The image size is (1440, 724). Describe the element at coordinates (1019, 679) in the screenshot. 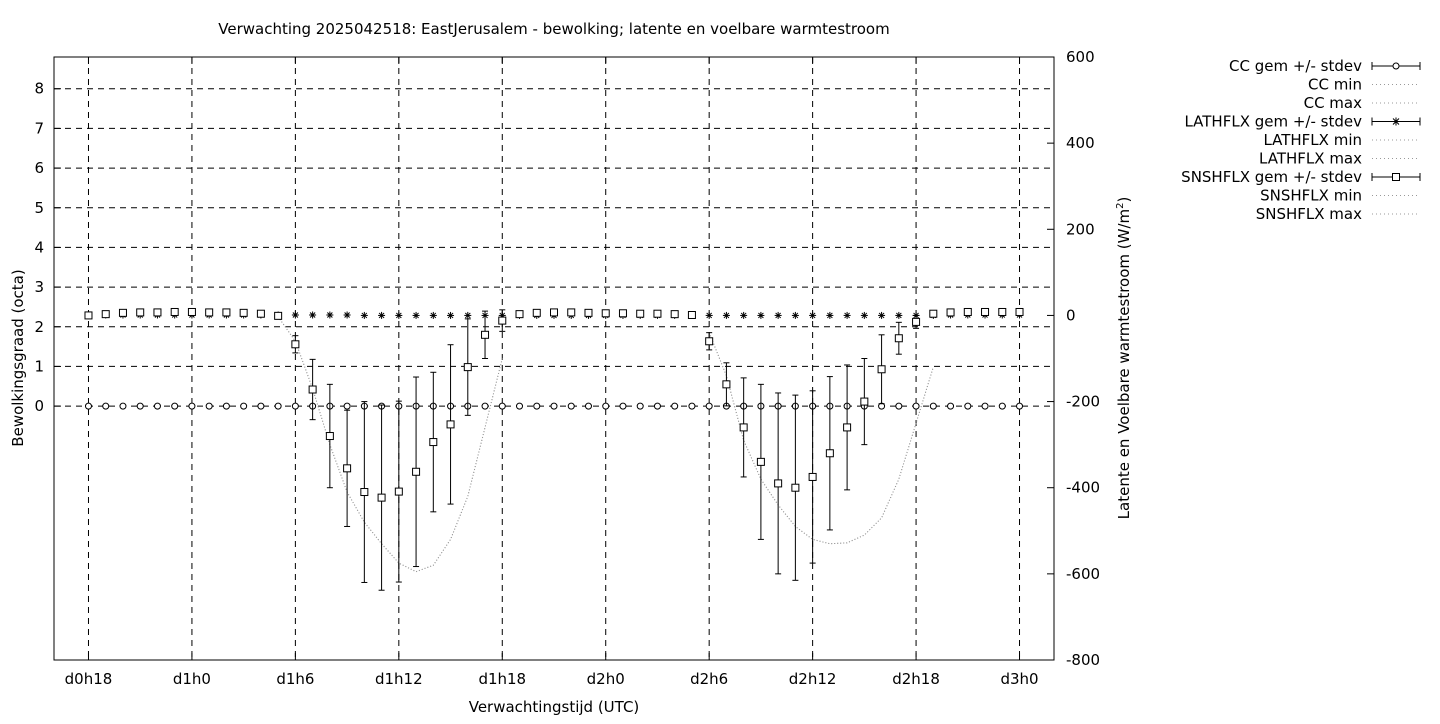

I see `x-tick-label: d3h0` at that location.